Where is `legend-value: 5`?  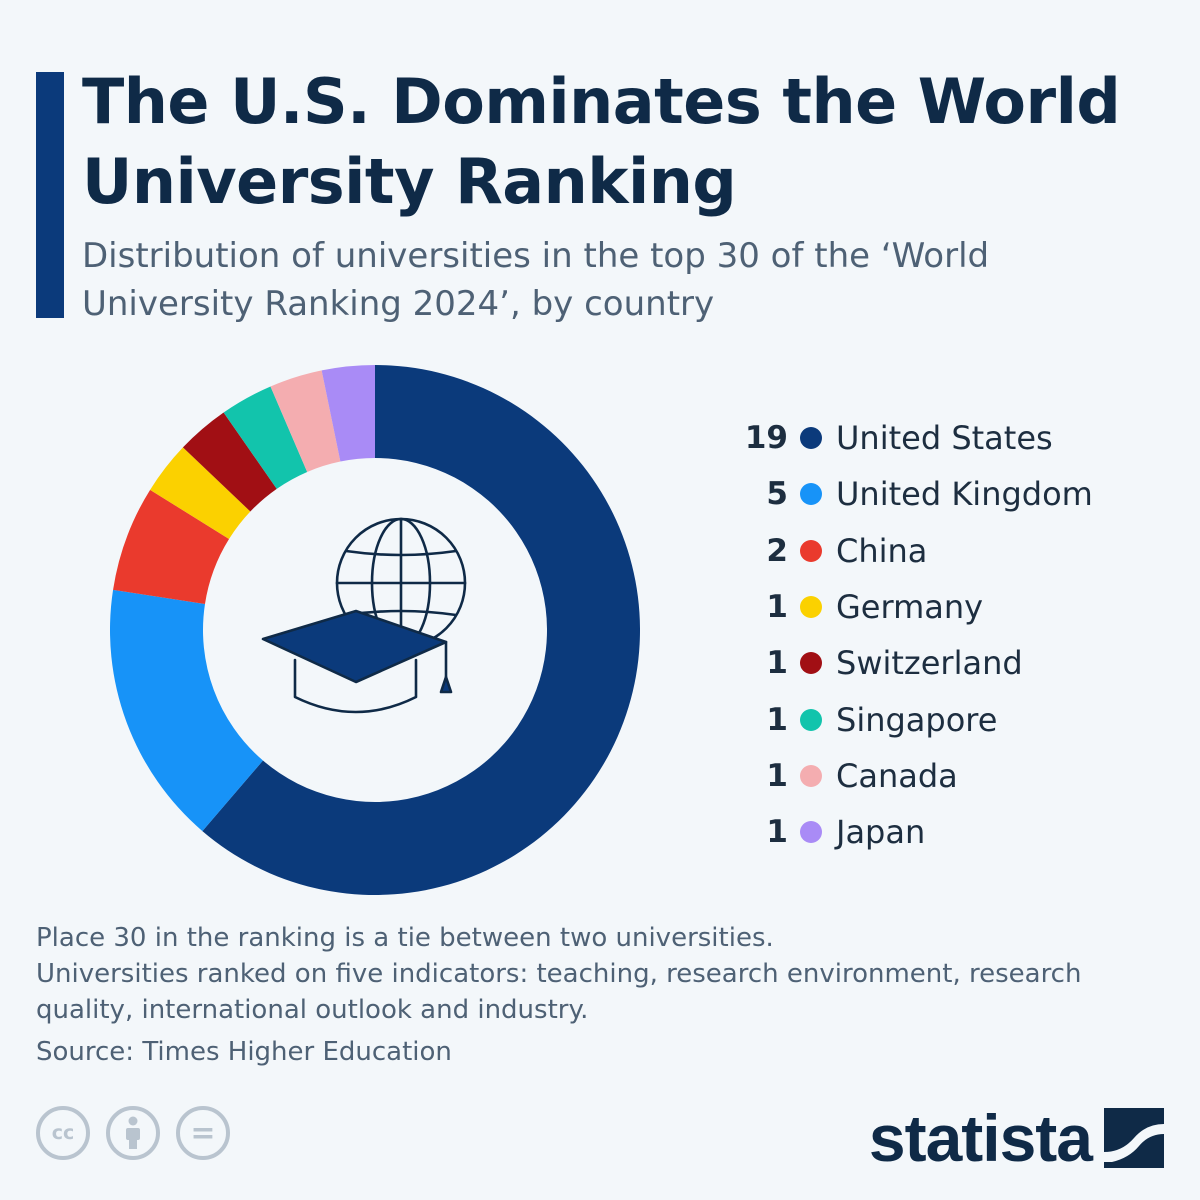
legend-value: 5 is located at coordinates (777, 494).